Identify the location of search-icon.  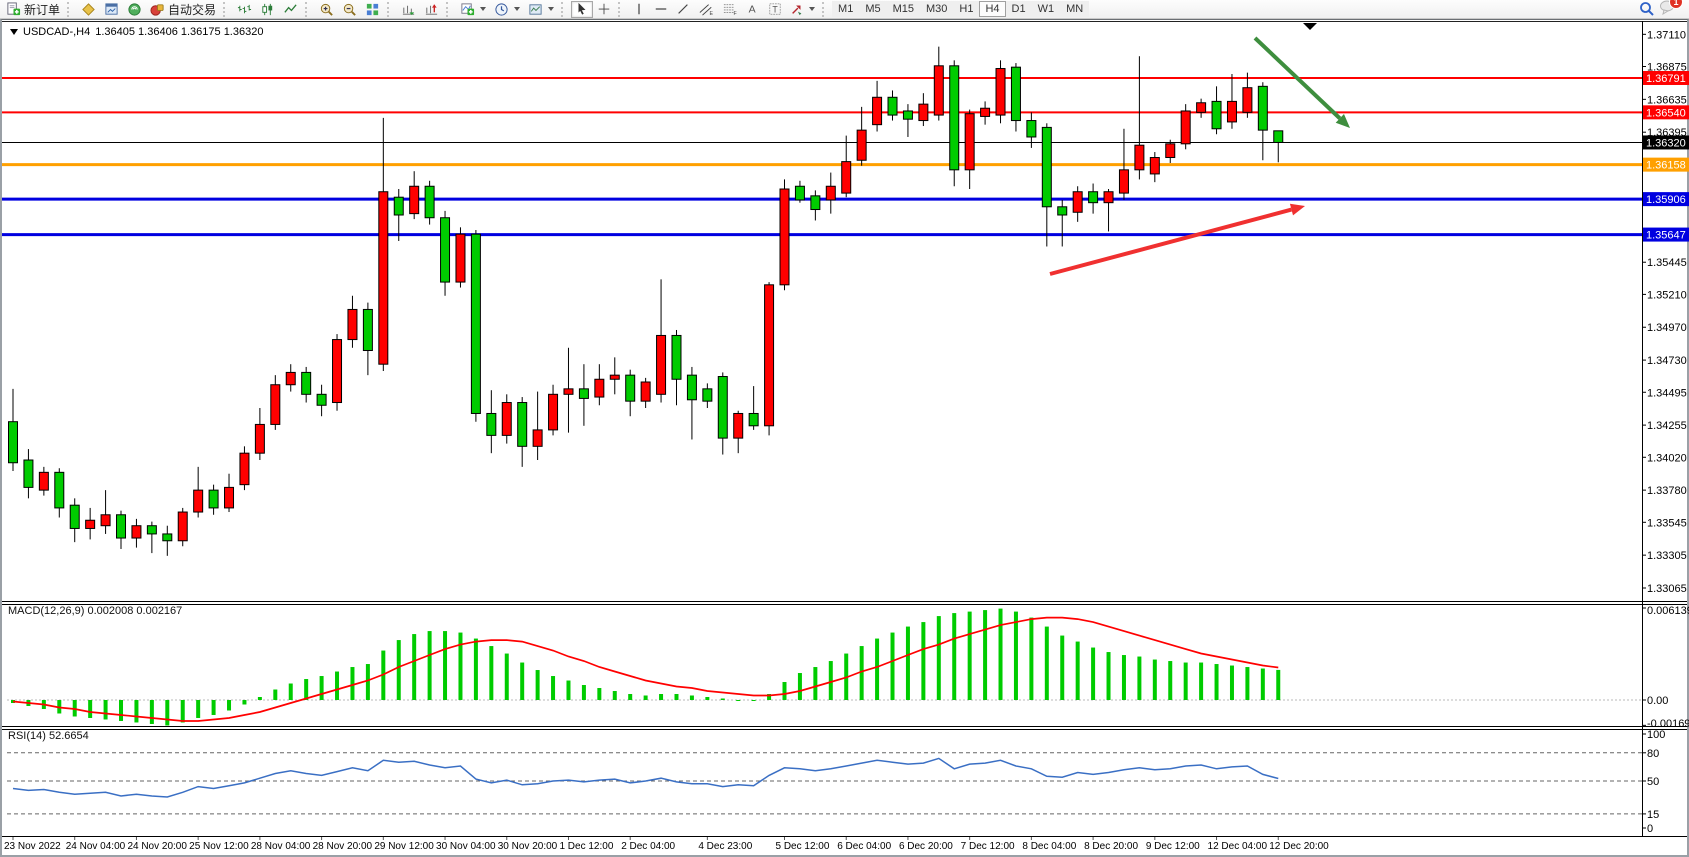
(1647, 9).